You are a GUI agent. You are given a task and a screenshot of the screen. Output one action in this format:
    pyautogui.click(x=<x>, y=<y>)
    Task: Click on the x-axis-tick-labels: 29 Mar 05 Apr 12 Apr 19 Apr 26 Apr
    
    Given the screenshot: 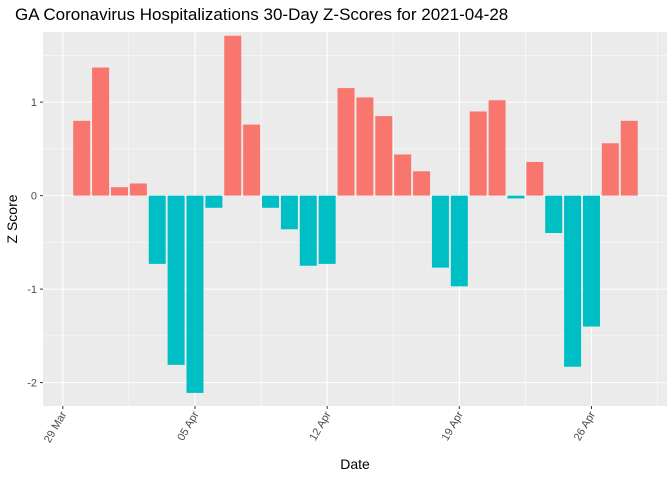 What is the action you would take?
    pyautogui.click(x=320, y=427)
    